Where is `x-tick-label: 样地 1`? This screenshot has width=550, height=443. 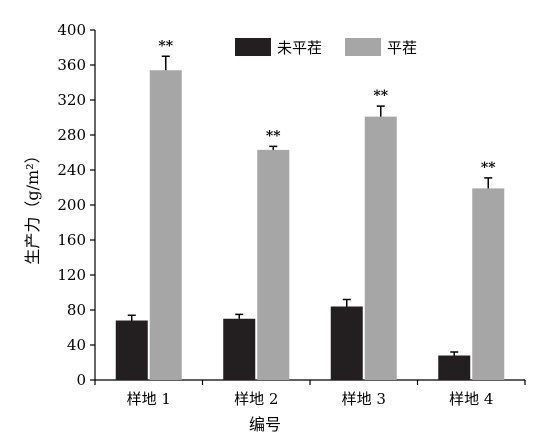
x-tick-label: 样地 1 is located at coordinates (149, 399).